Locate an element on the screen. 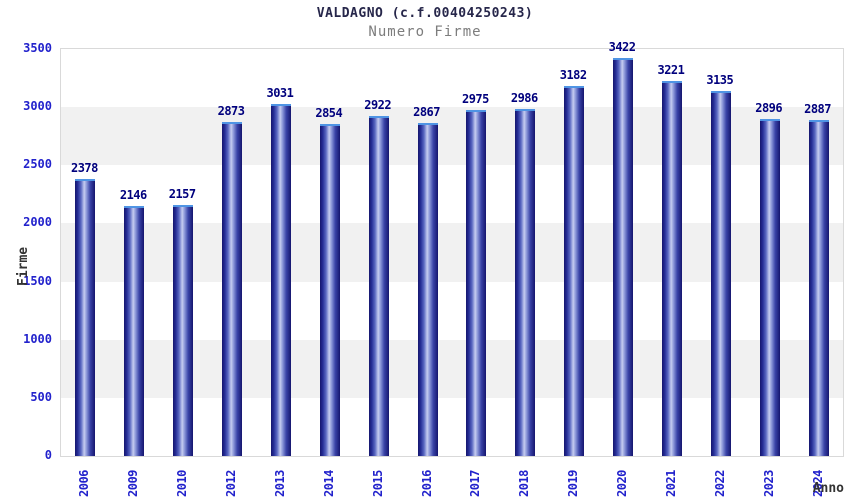 Image resolution: width=850 pixels, height=500 pixels. y-tick-label: 2000 is located at coordinates (37, 222).